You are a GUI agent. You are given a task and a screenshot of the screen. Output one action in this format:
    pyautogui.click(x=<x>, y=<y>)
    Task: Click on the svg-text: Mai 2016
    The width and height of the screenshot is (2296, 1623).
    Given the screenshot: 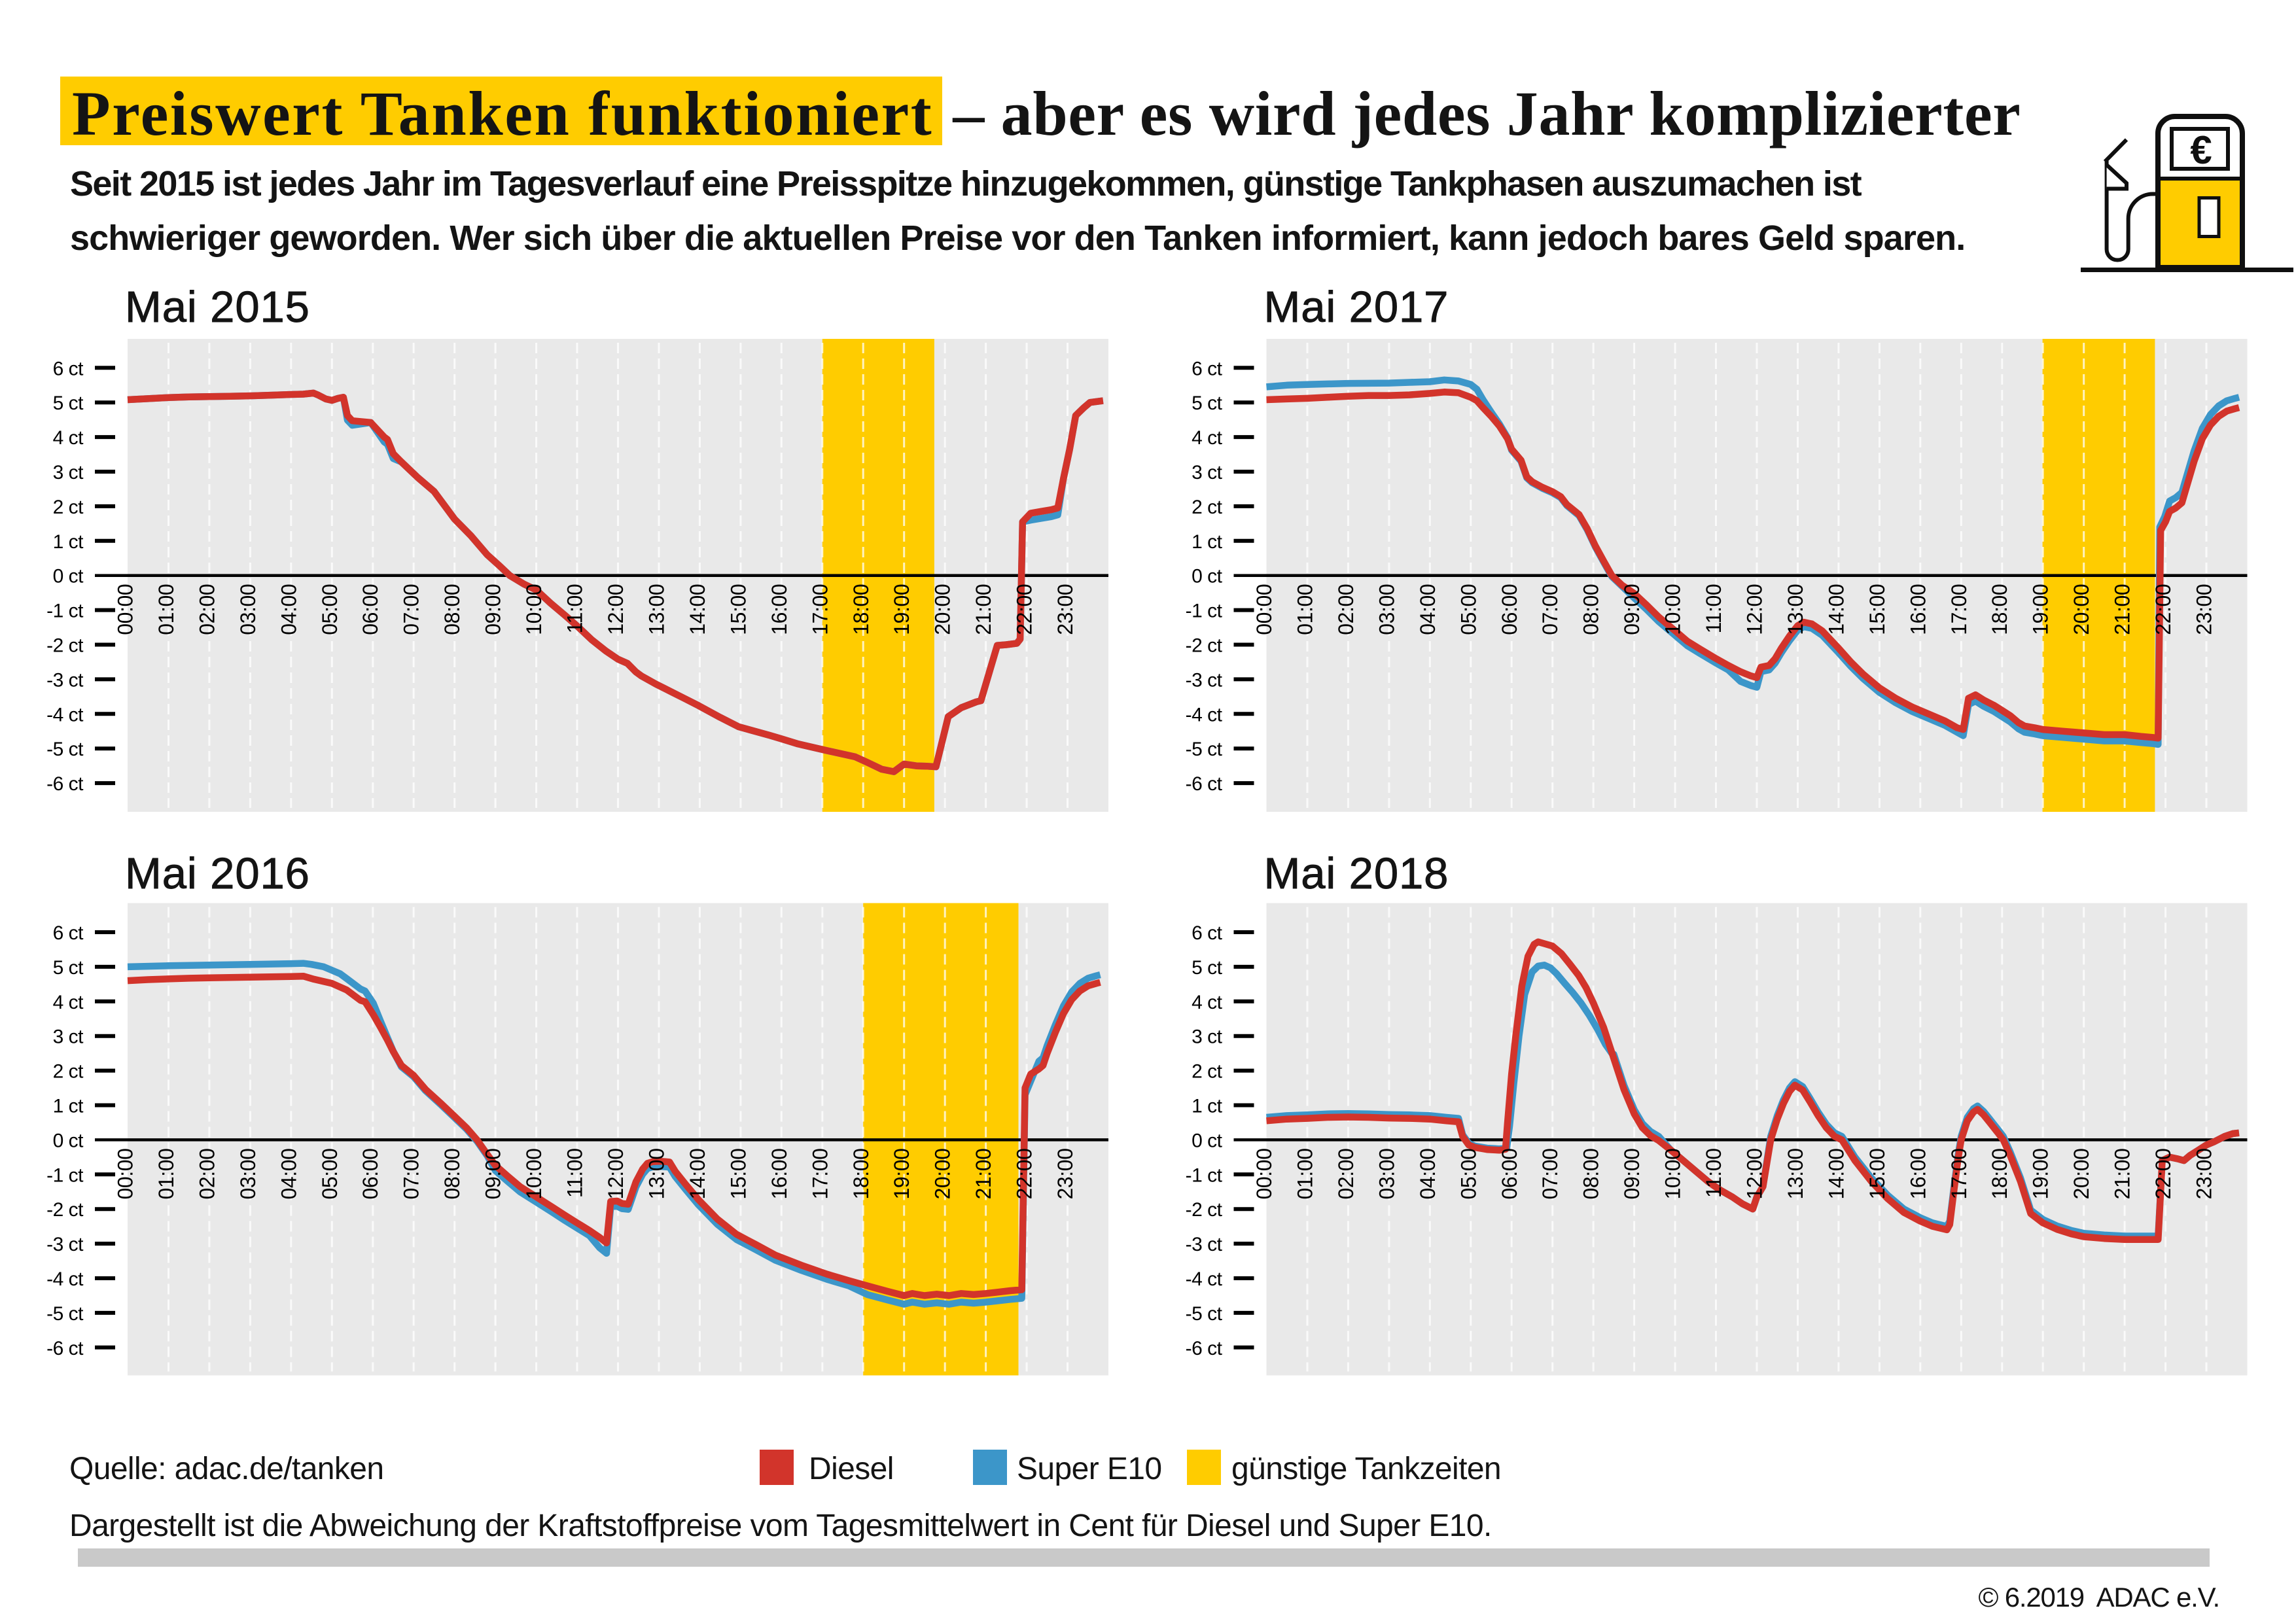 What is the action you would take?
    pyautogui.click(x=218, y=873)
    